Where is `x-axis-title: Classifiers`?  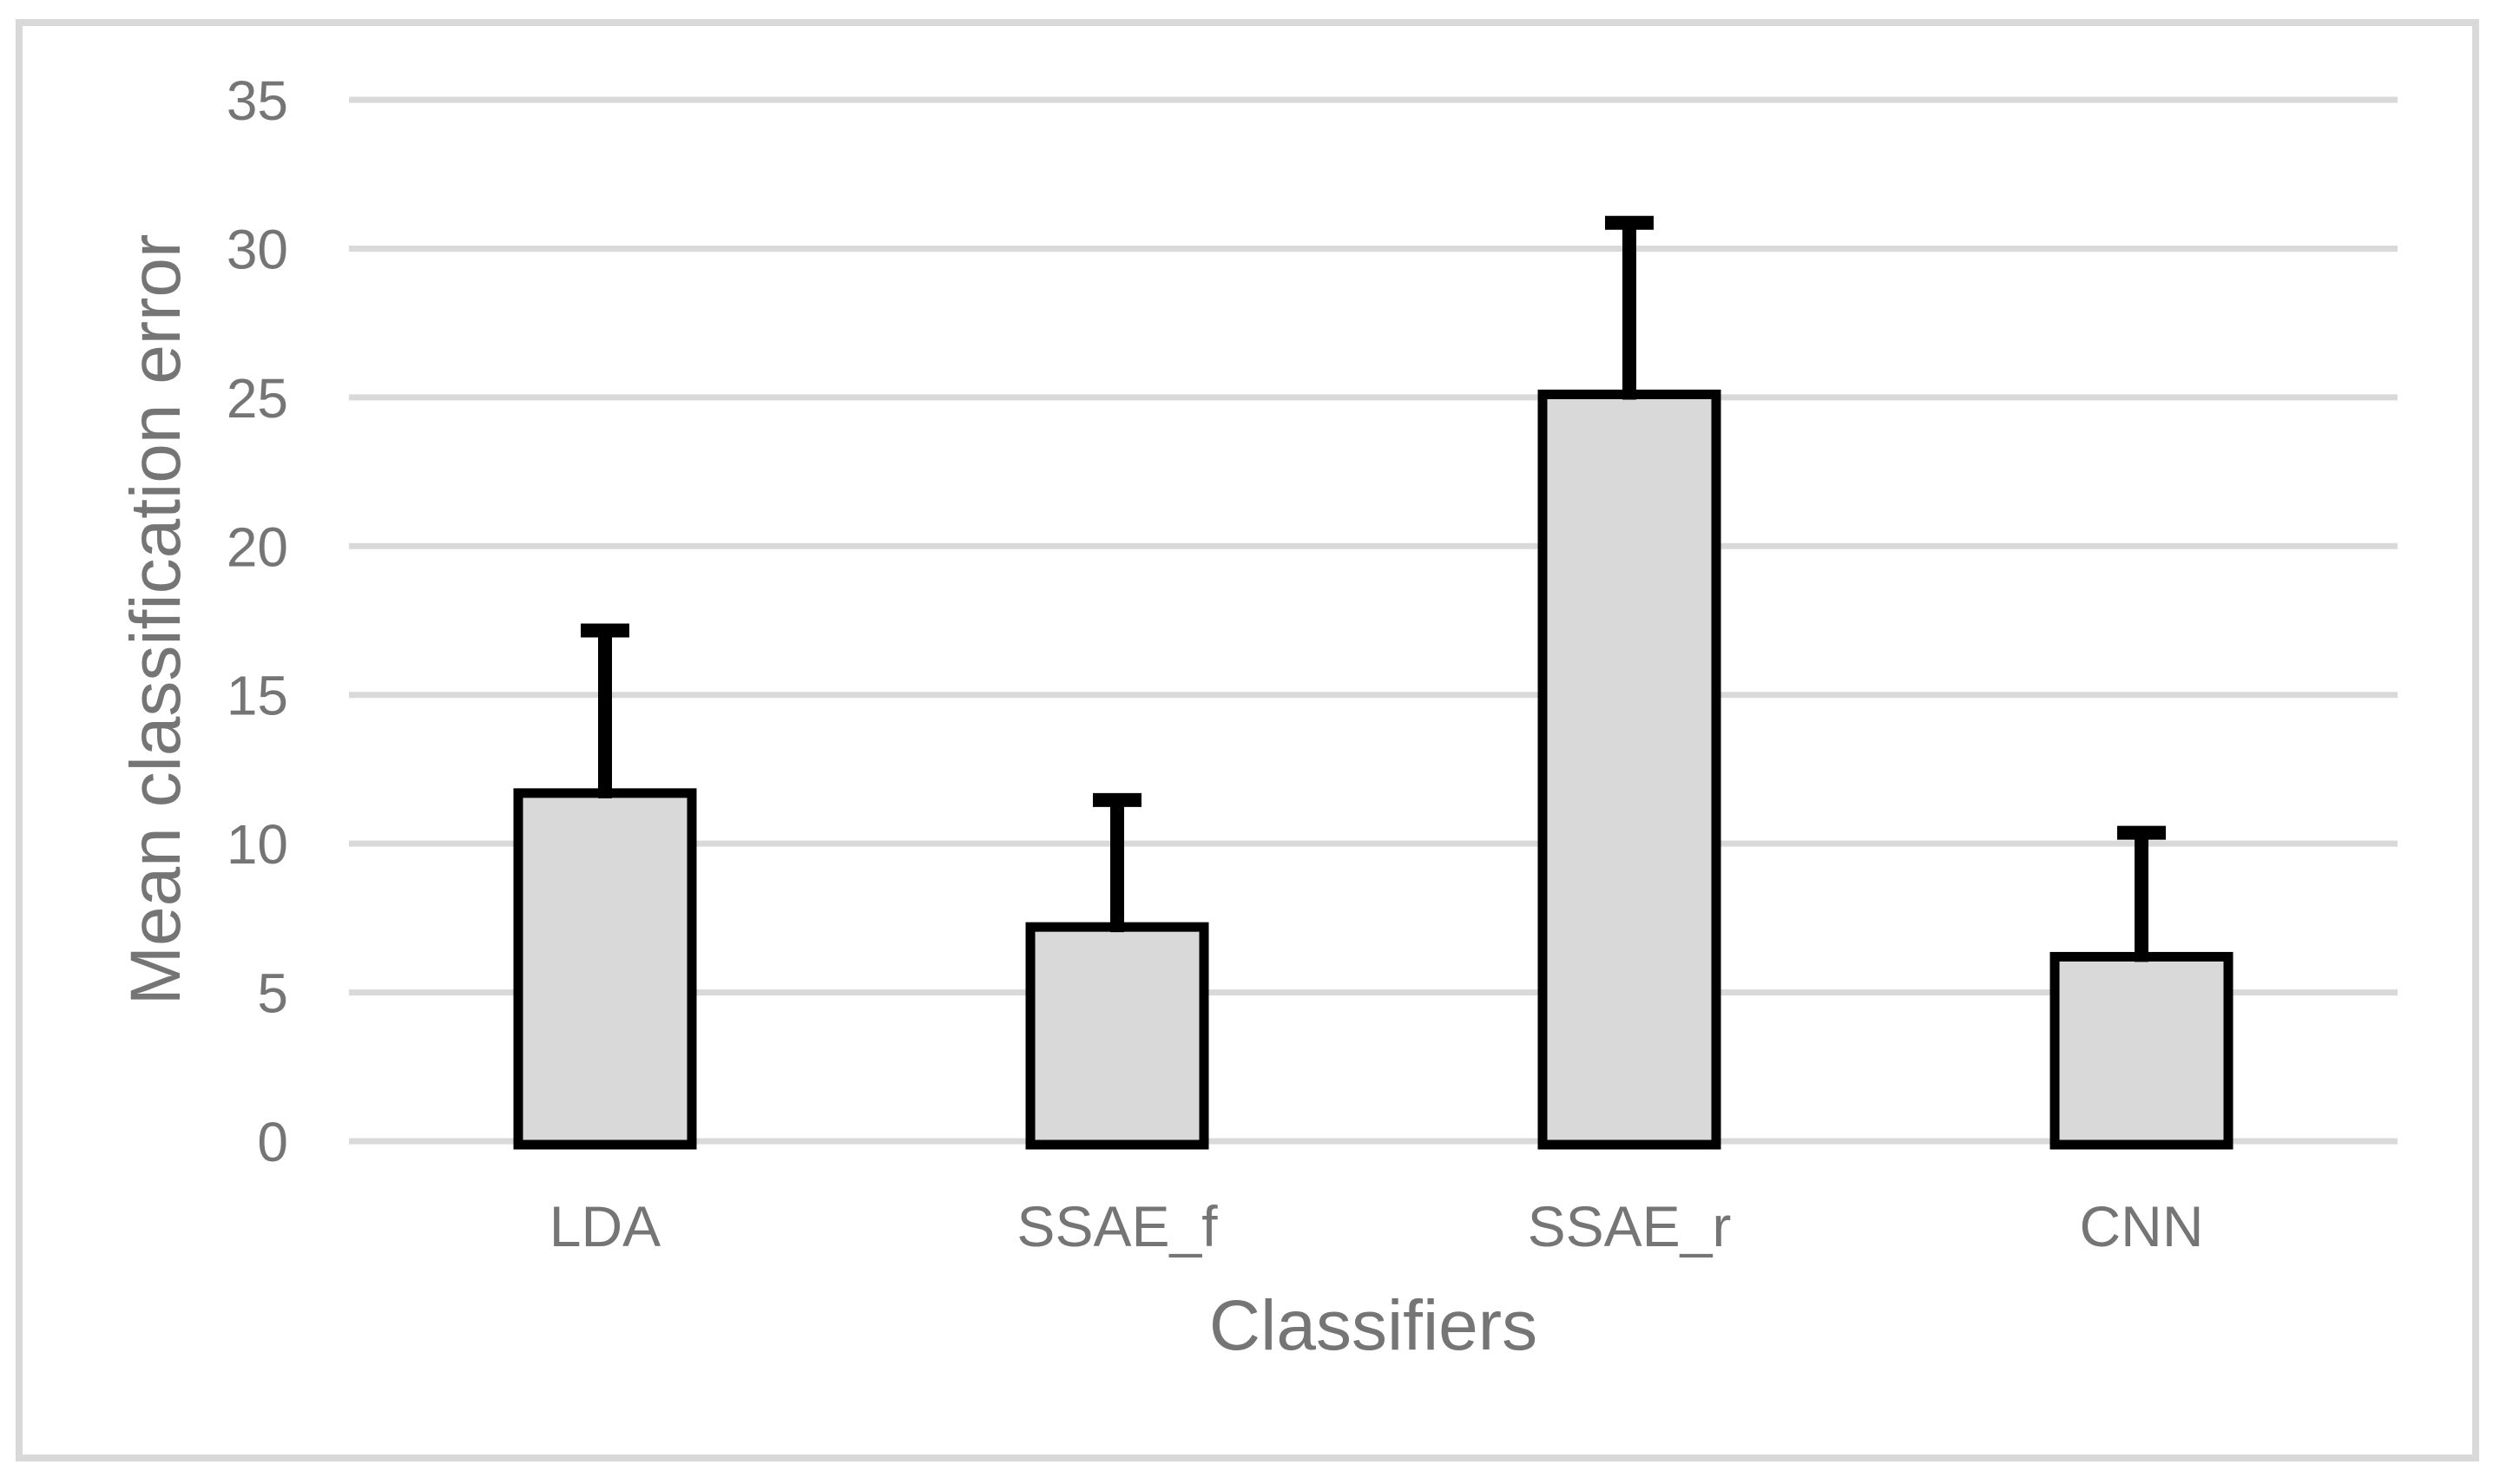
x-axis-title: Classifiers is located at coordinates (1373, 1325).